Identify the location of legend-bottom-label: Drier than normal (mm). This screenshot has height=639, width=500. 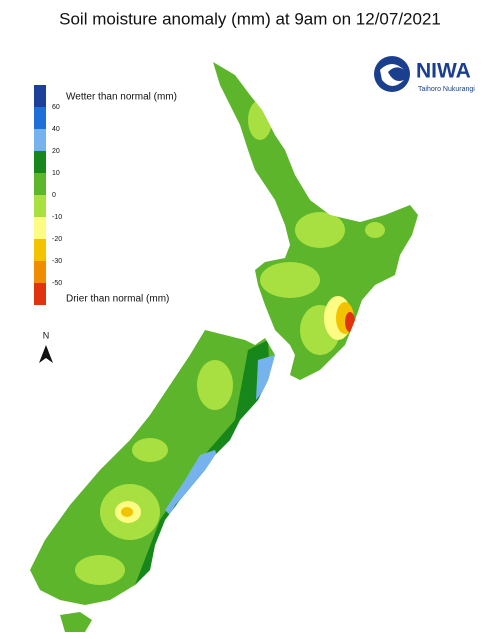
(117, 299).